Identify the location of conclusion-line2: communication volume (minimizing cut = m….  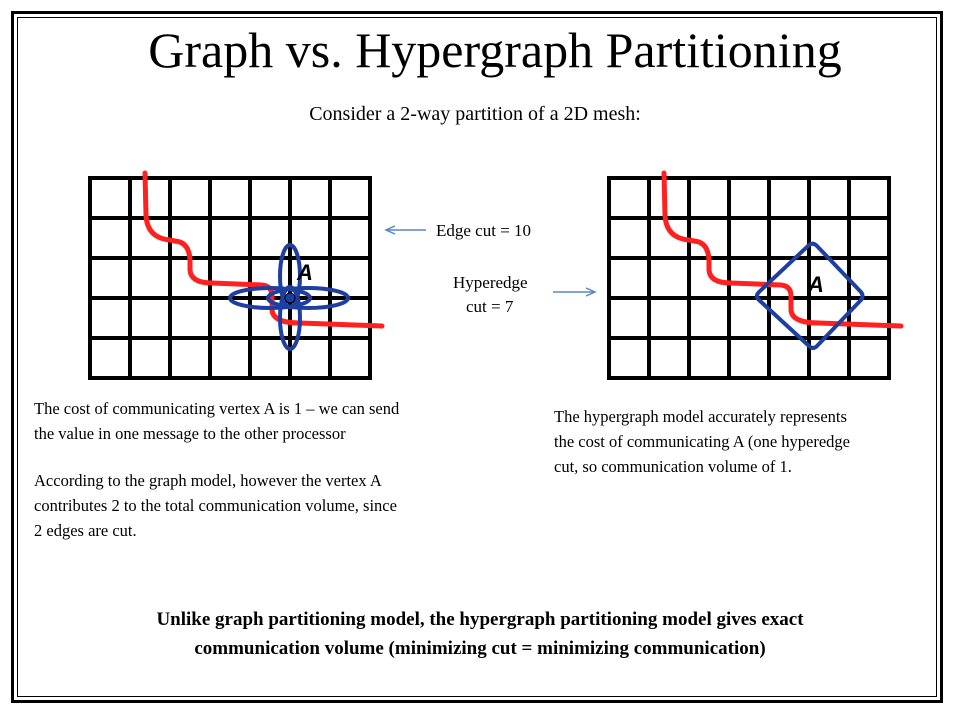
(480, 648).